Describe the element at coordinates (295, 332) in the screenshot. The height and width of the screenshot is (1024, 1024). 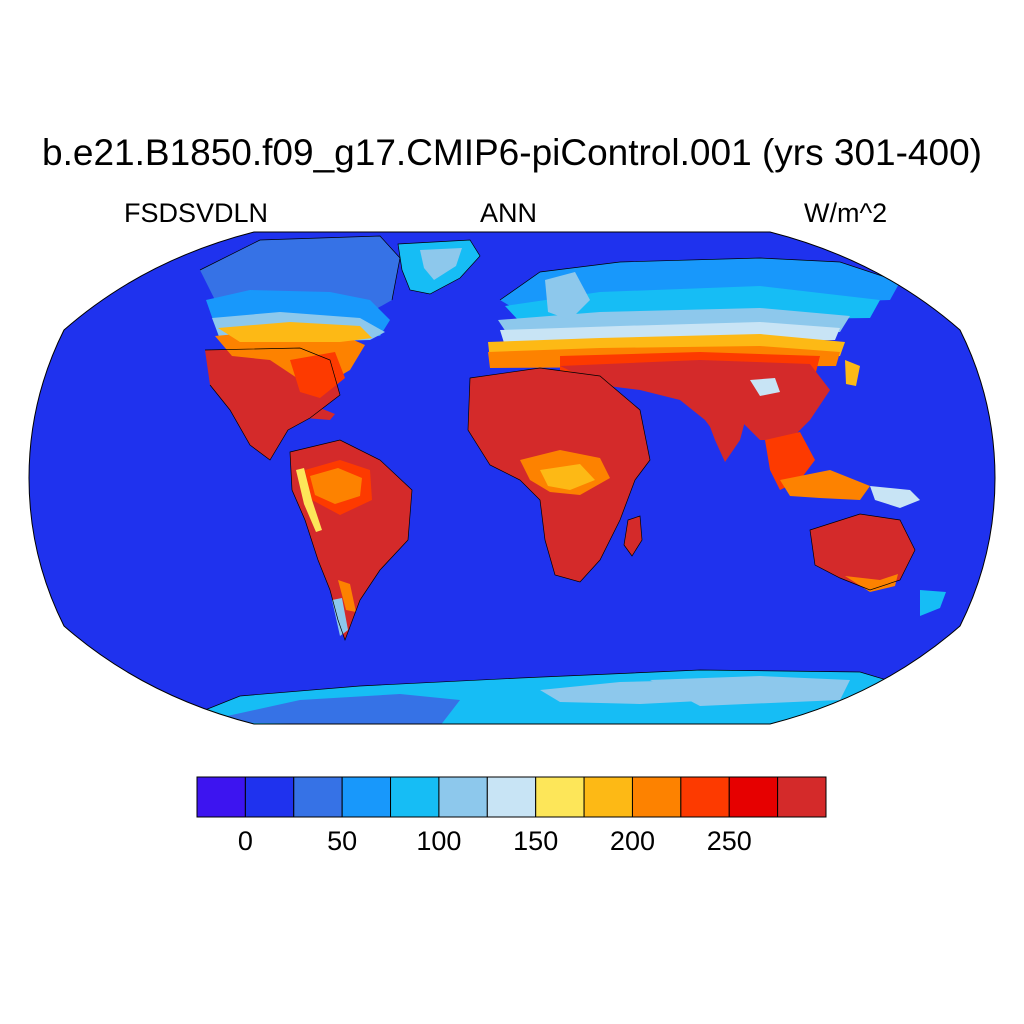
I see `north-america-yellow-band` at that location.